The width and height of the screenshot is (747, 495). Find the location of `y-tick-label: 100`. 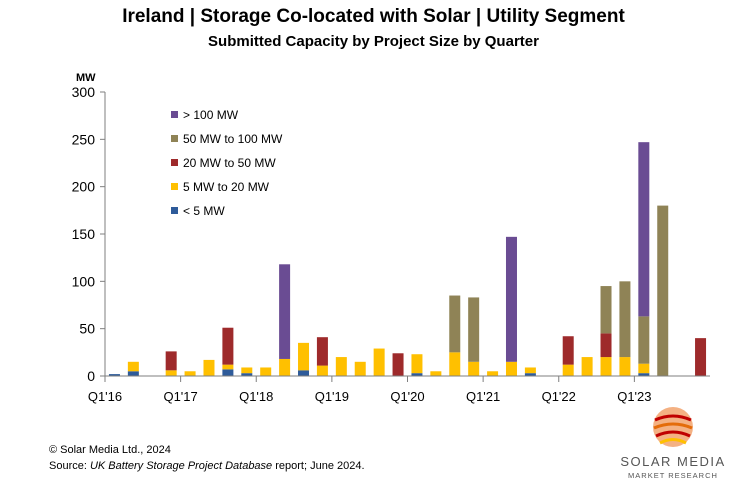

y-tick-label: 100 is located at coordinates (84, 281).